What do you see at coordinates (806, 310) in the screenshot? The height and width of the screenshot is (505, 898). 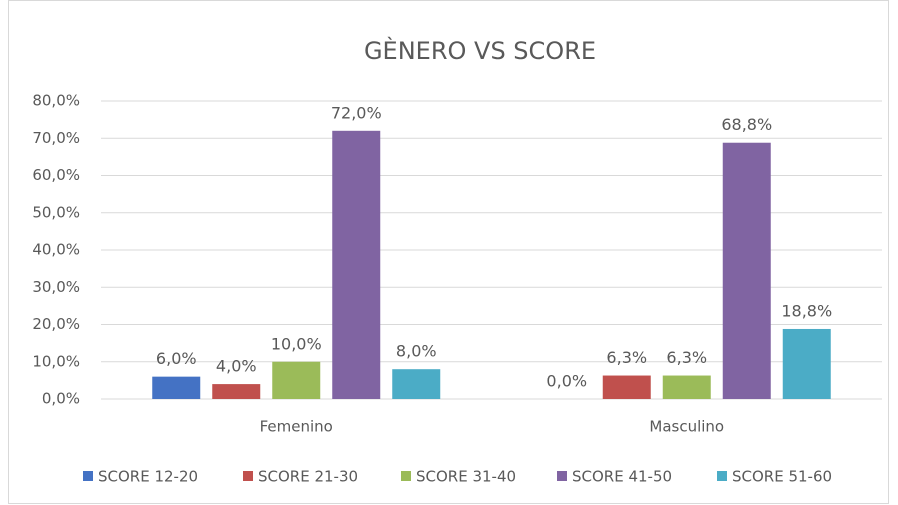 I see `data-label: 18,8%` at bounding box center [806, 310].